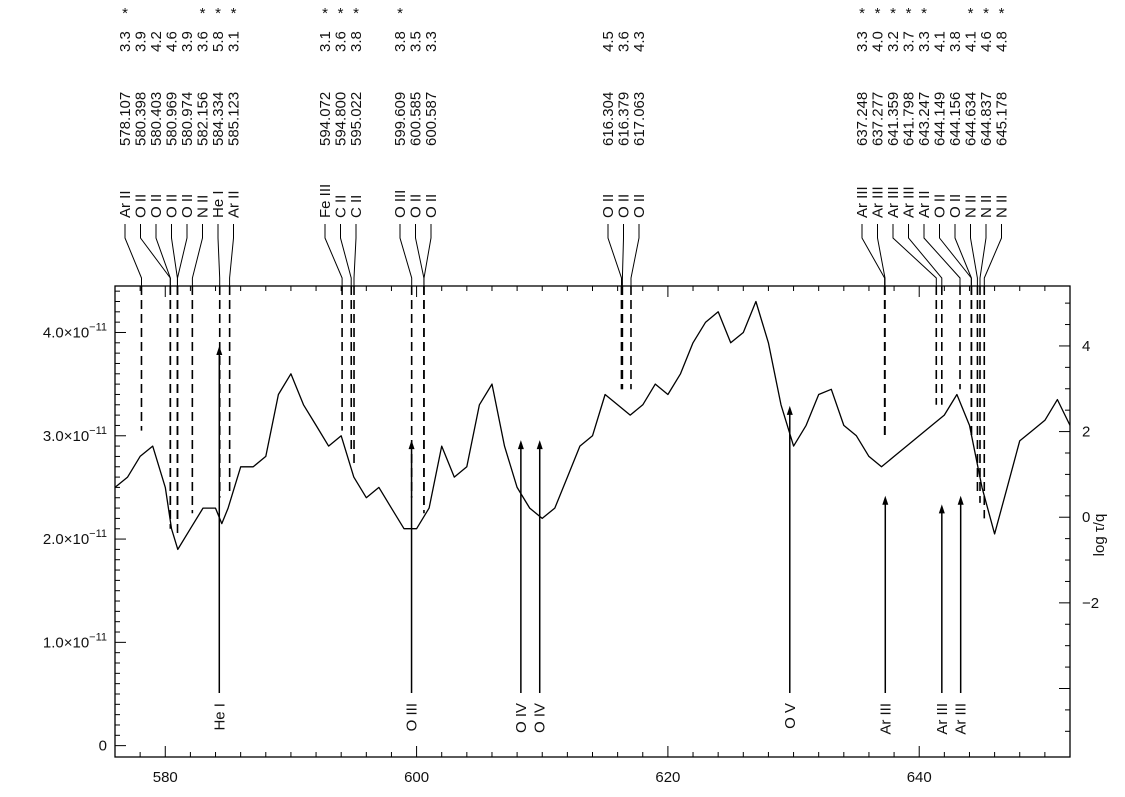 The width and height of the screenshot is (1125, 797). I want to click on line-ion: Fe III, so click(325, 201).